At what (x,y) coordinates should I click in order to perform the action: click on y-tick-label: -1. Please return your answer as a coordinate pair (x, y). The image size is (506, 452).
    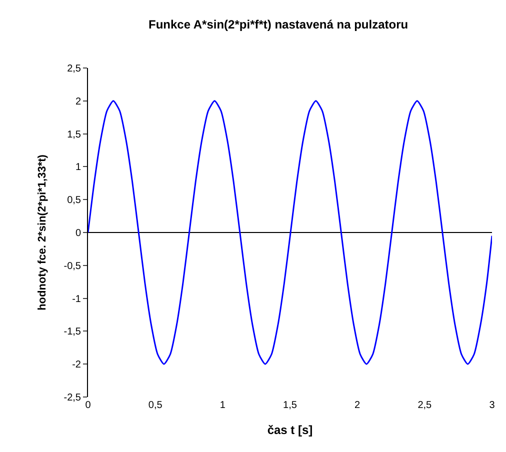
    Looking at the image, I should click on (77, 299).